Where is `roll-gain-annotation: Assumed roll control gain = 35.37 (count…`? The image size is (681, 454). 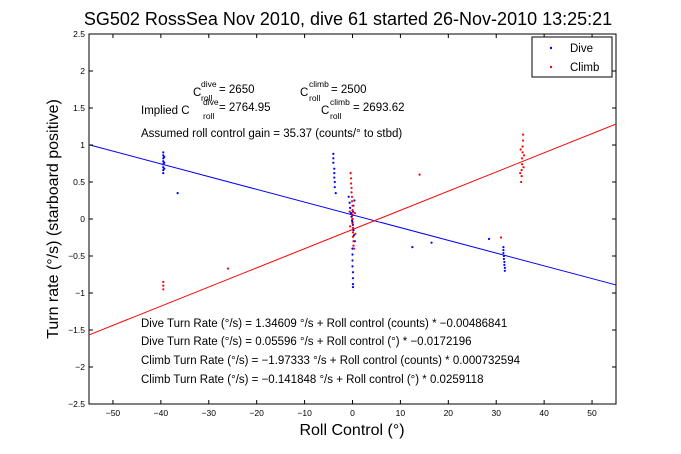 roll-gain-annotation: Assumed roll control gain = 35.37 (count… is located at coordinates (271, 134).